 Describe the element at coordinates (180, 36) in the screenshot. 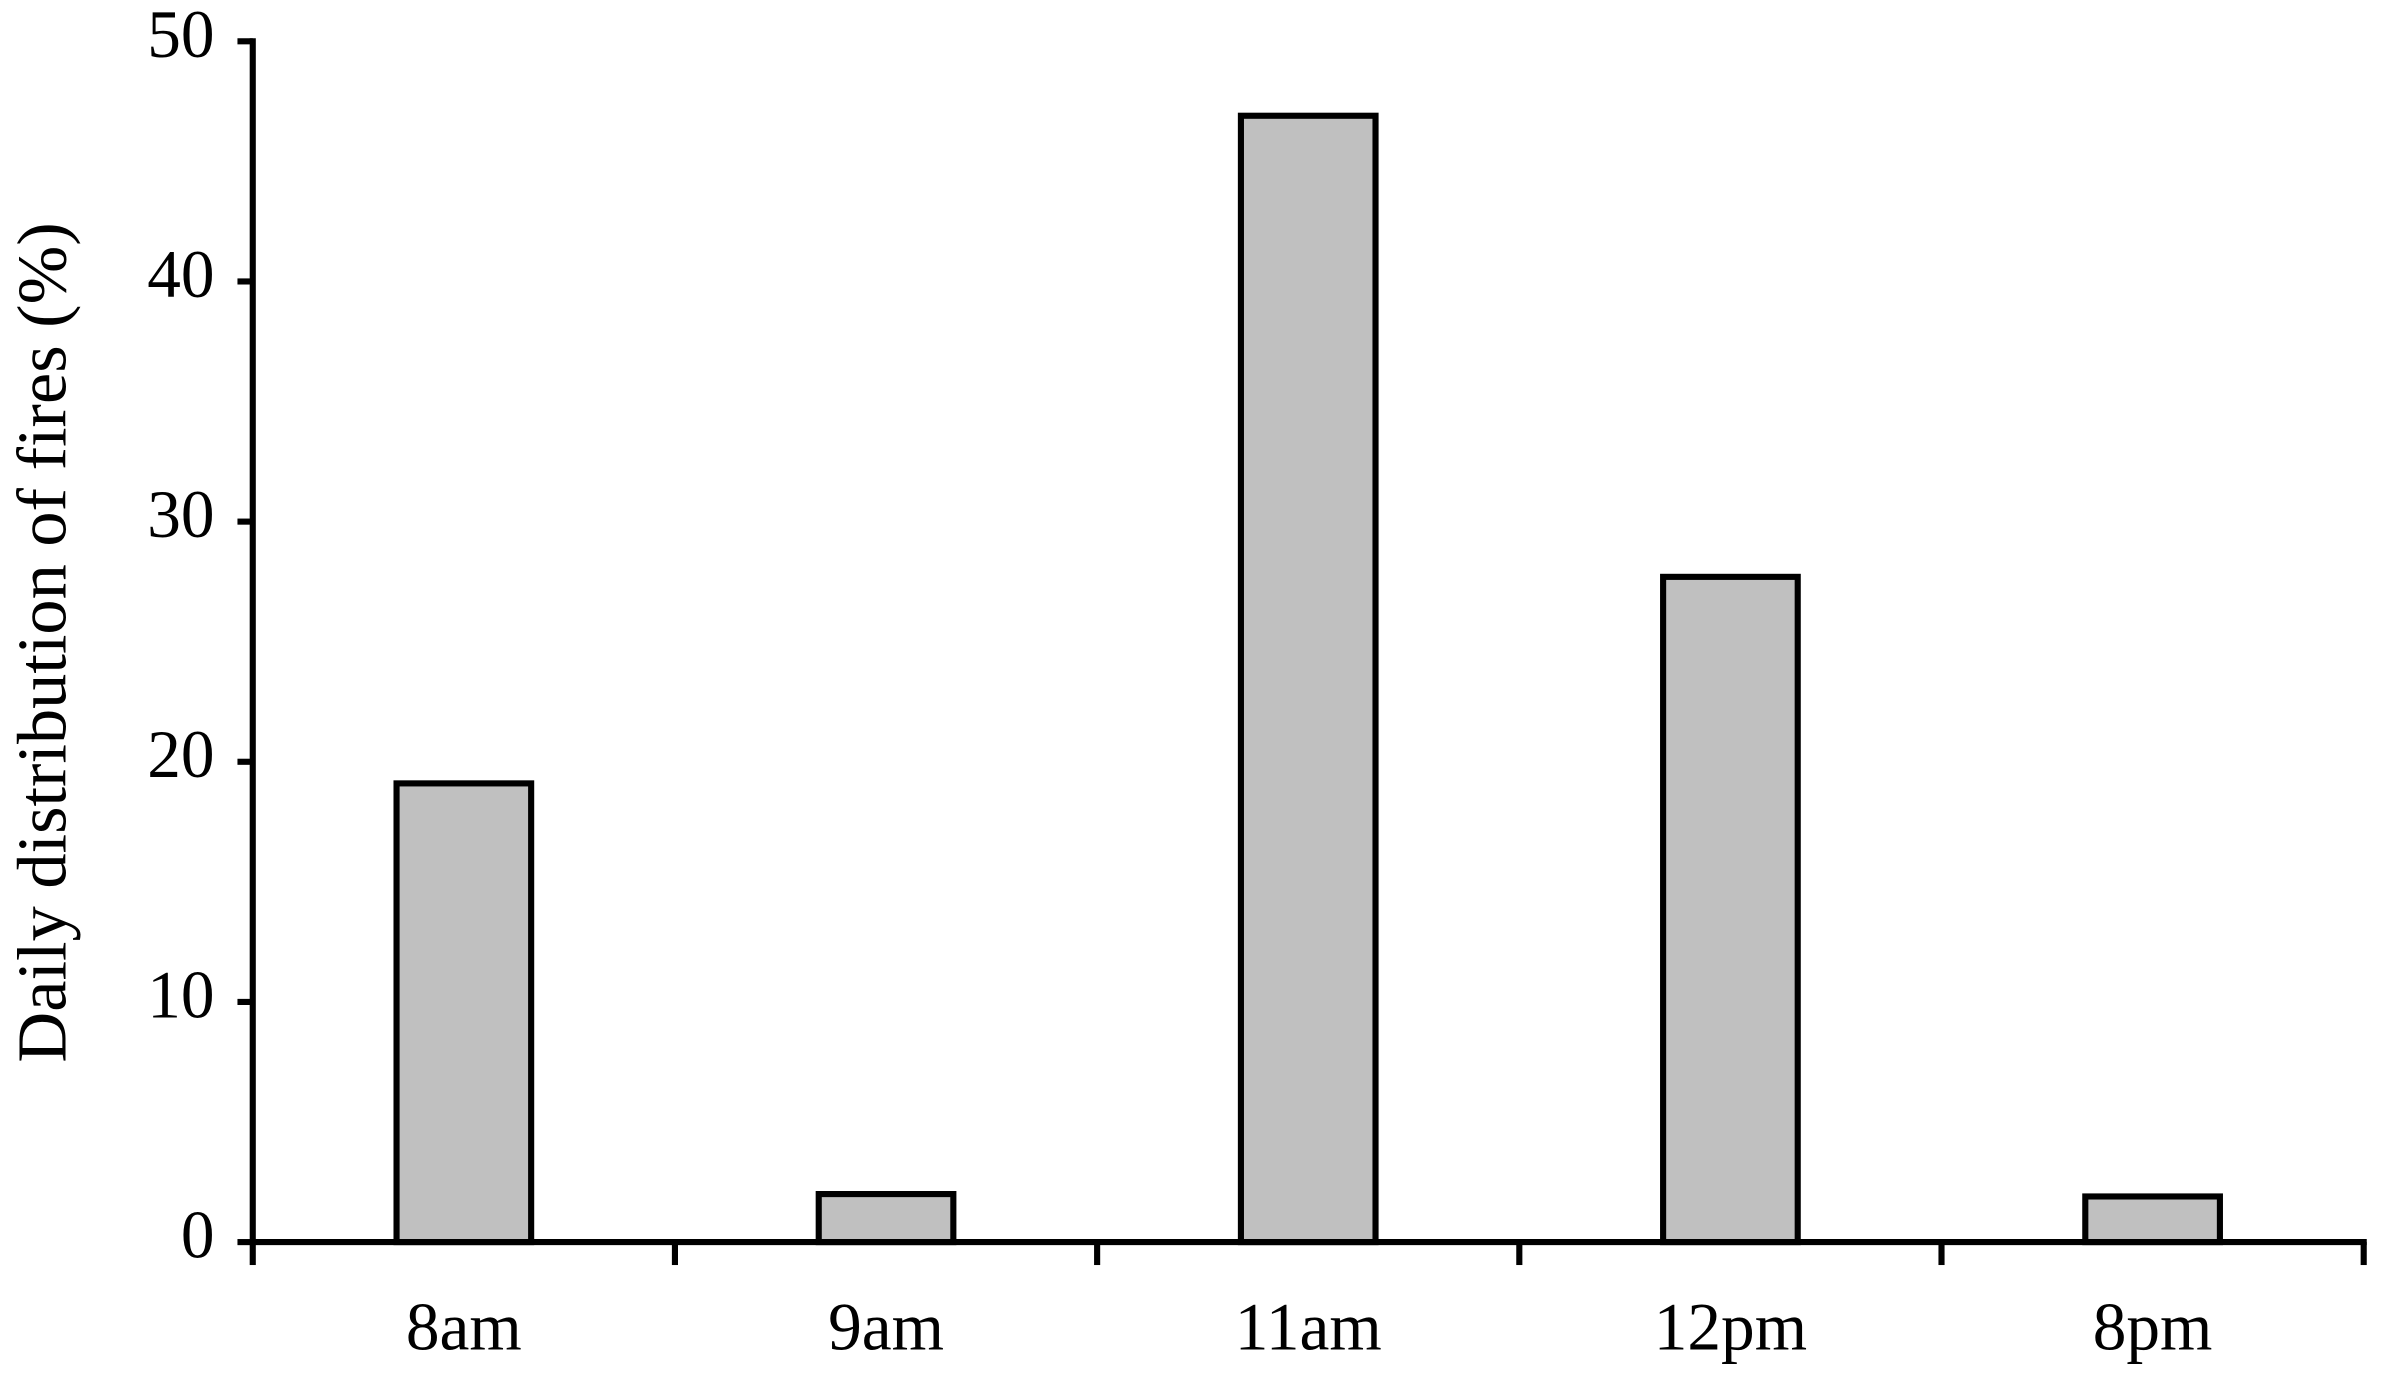

I see `y-tick-label: 50` at that location.